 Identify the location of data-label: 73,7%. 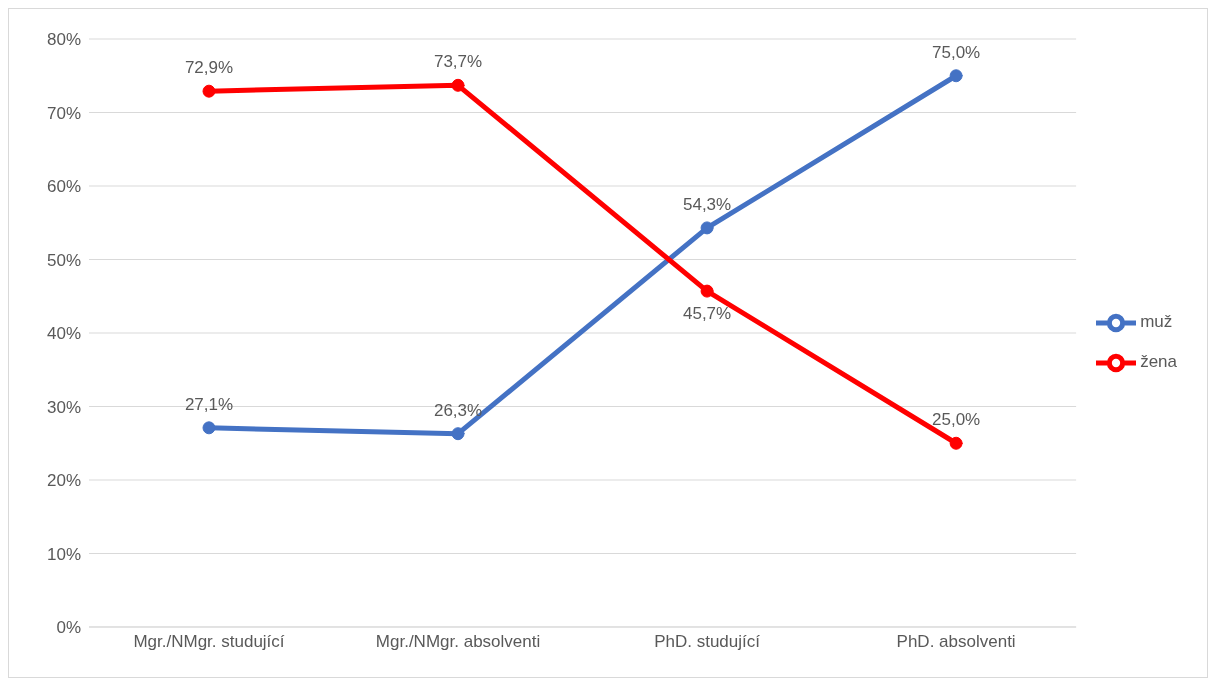
(458, 62).